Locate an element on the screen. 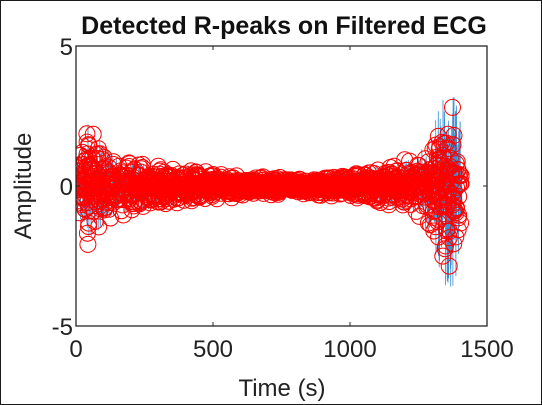 The width and height of the screenshot is (542, 405). x-tick-label: 500 is located at coordinates (213, 349).